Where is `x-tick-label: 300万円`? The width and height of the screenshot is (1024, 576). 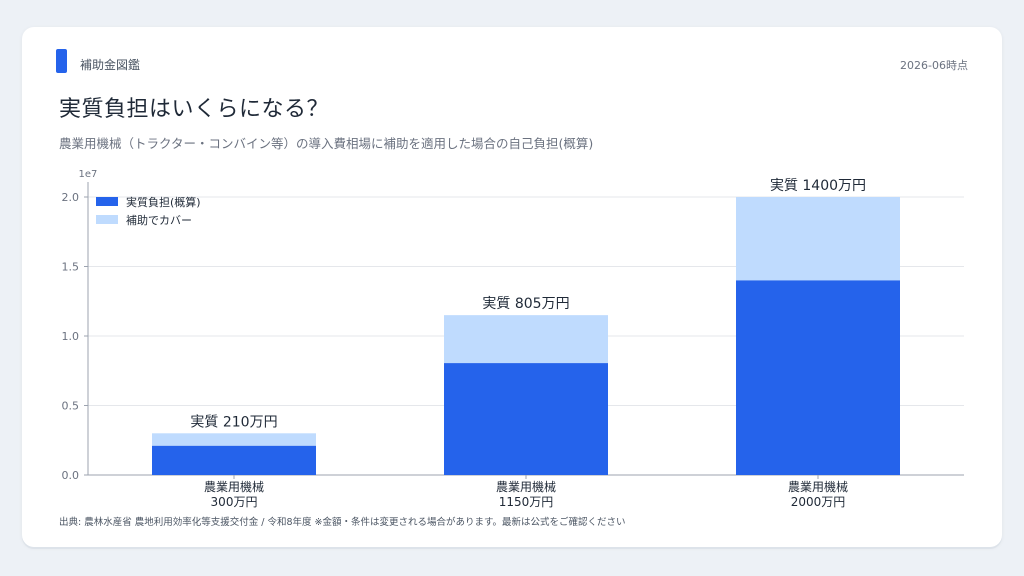 x-tick-label: 300万円 is located at coordinates (234, 502).